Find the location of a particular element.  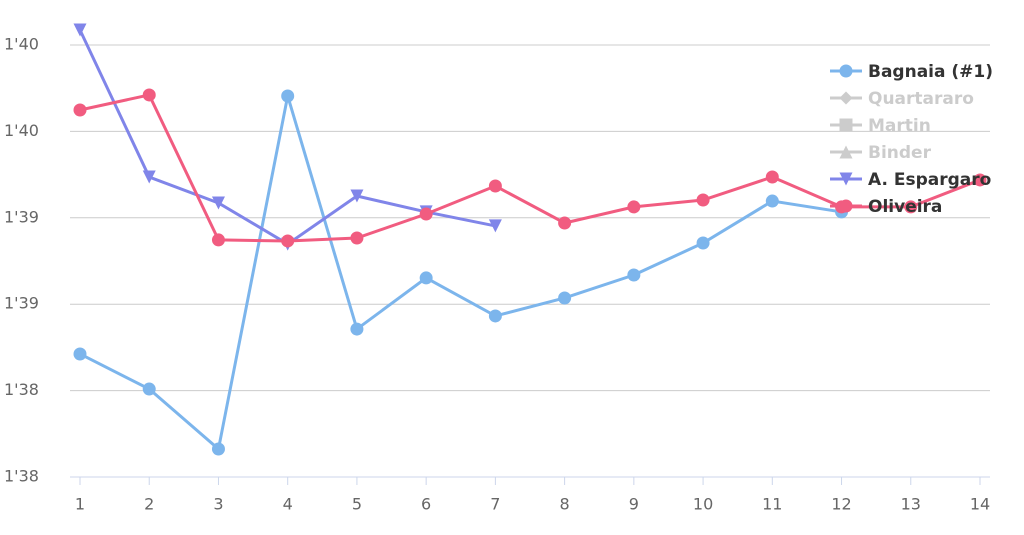

x-tick-label: 7 is located at coordinates (495, 504).